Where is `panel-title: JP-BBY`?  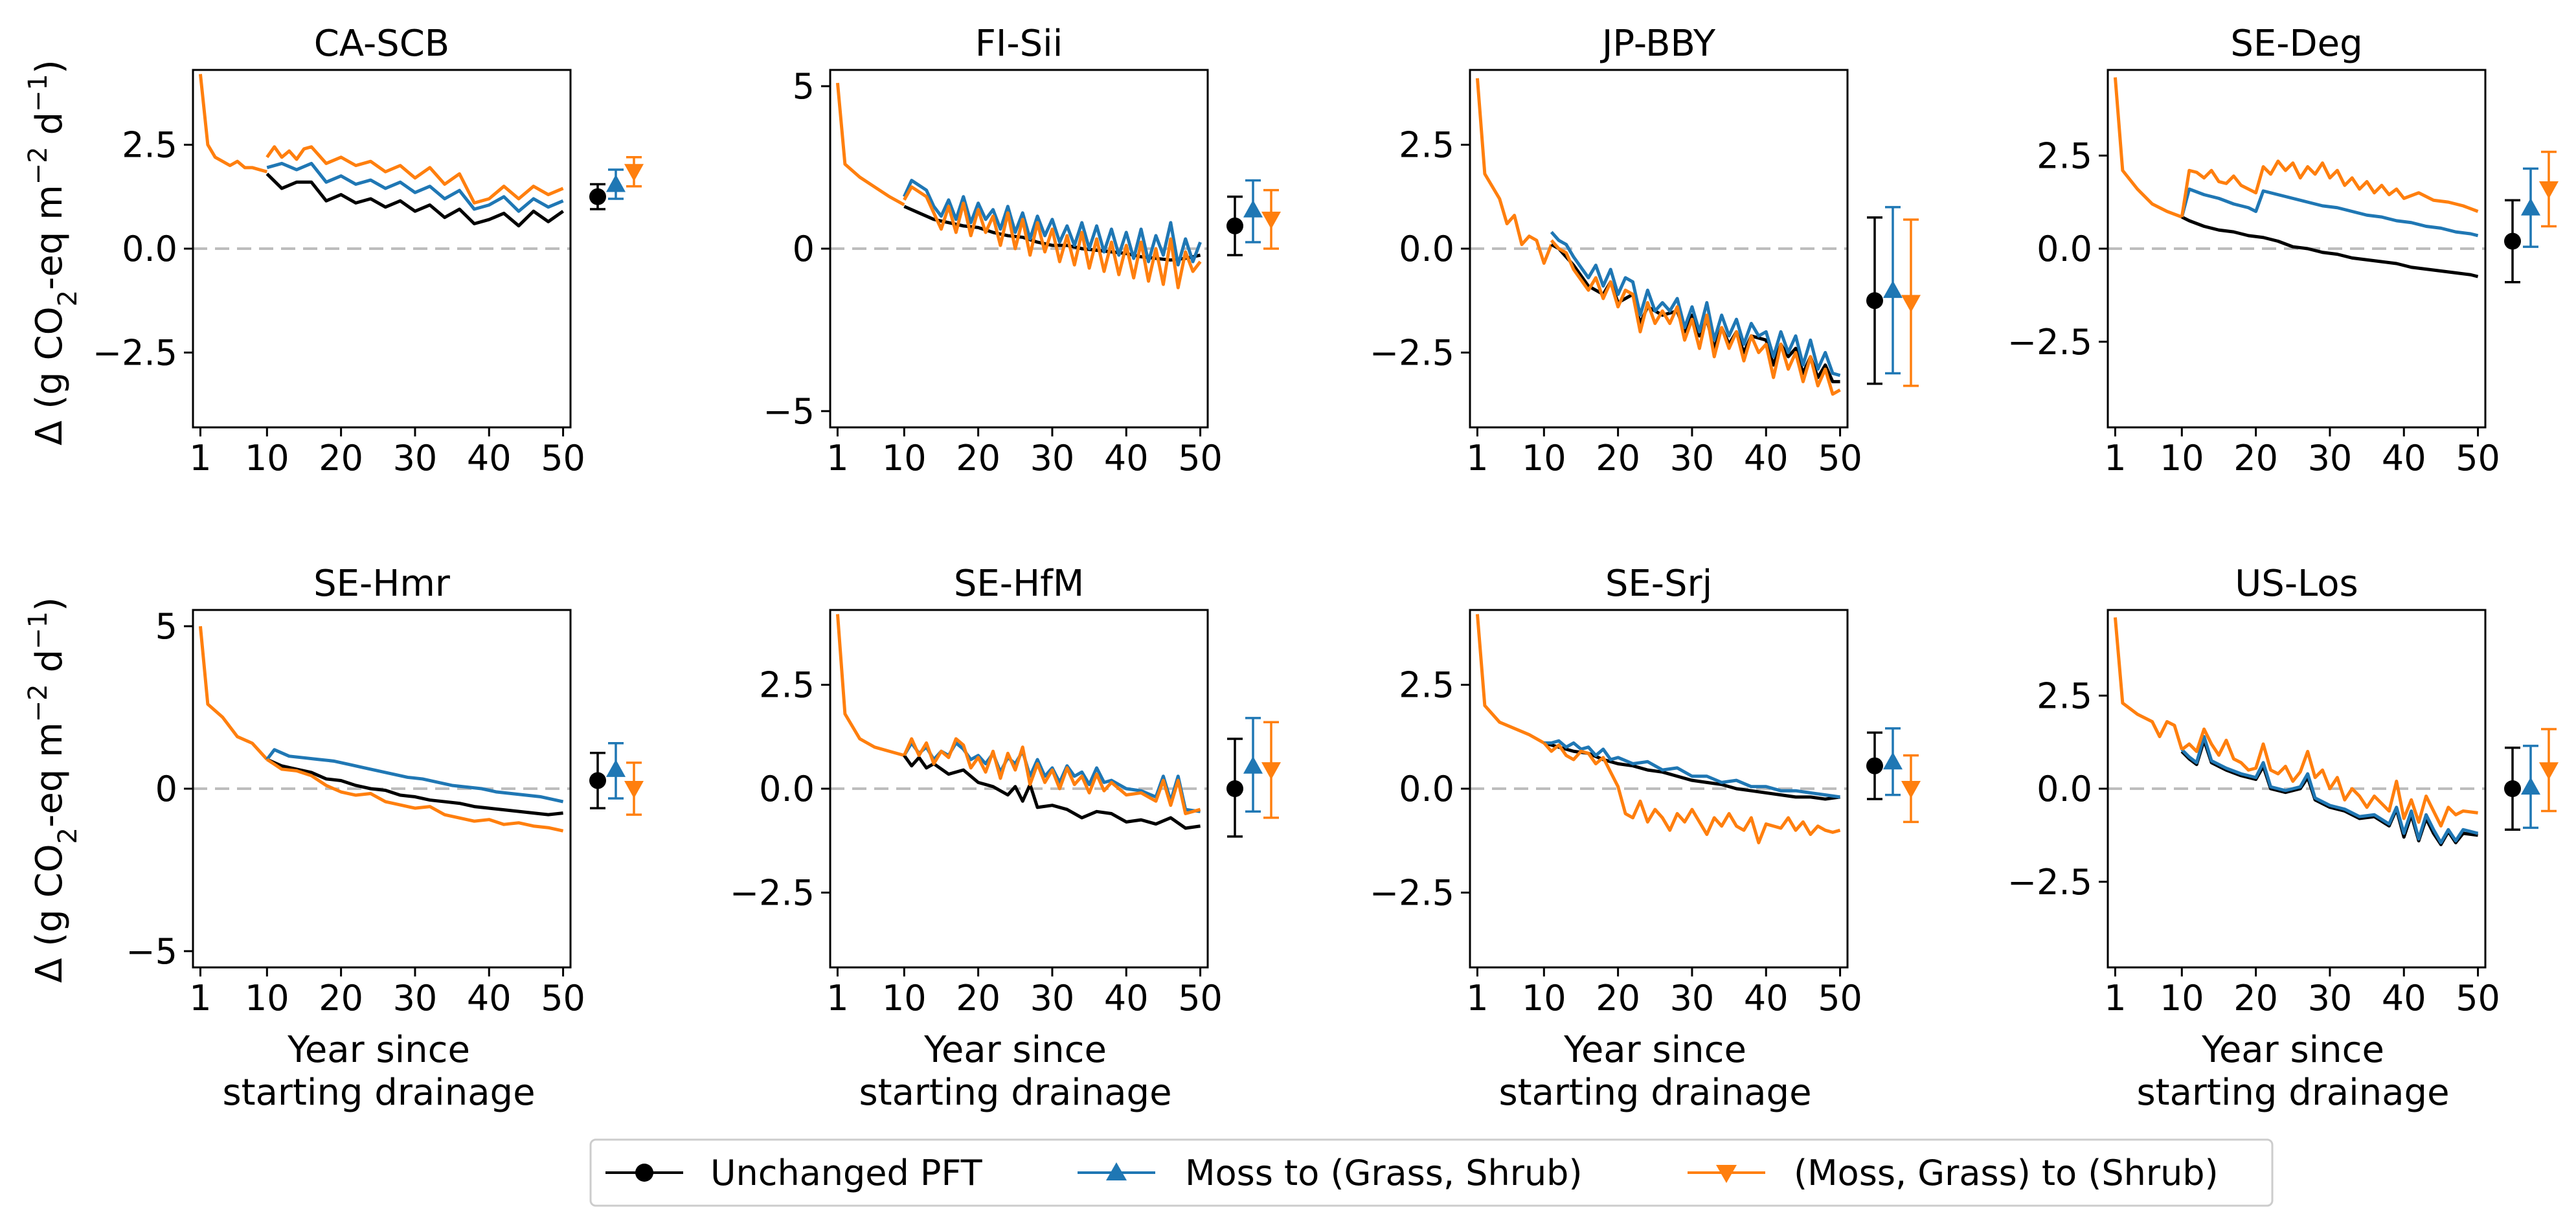
panel-title: JP-BBY is located at coordinates (1658, 44).